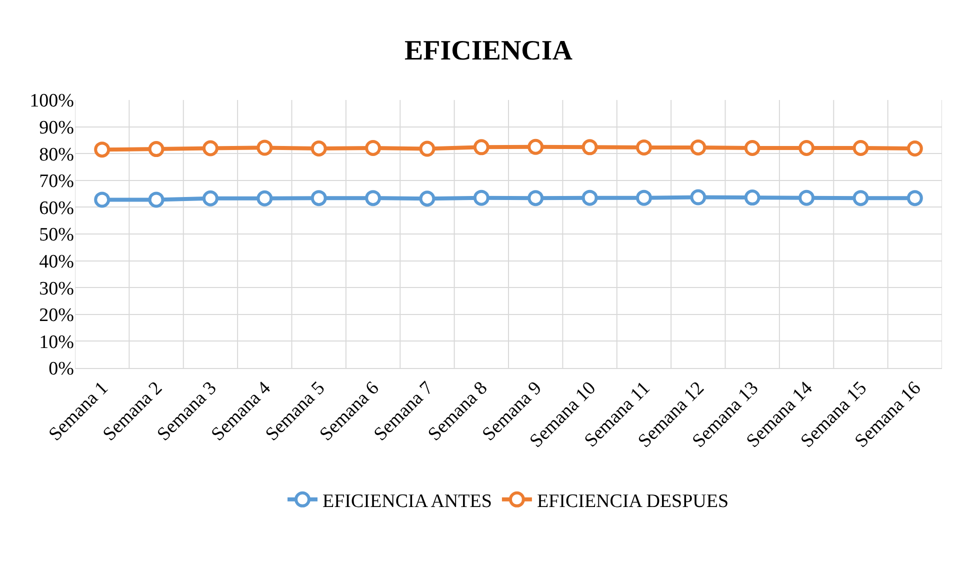  What do you see at coordinates (632, 501) in the screenshot?
I see `legend-label: EFICIENCIA DESPUES` at bounding box center [632, 501].